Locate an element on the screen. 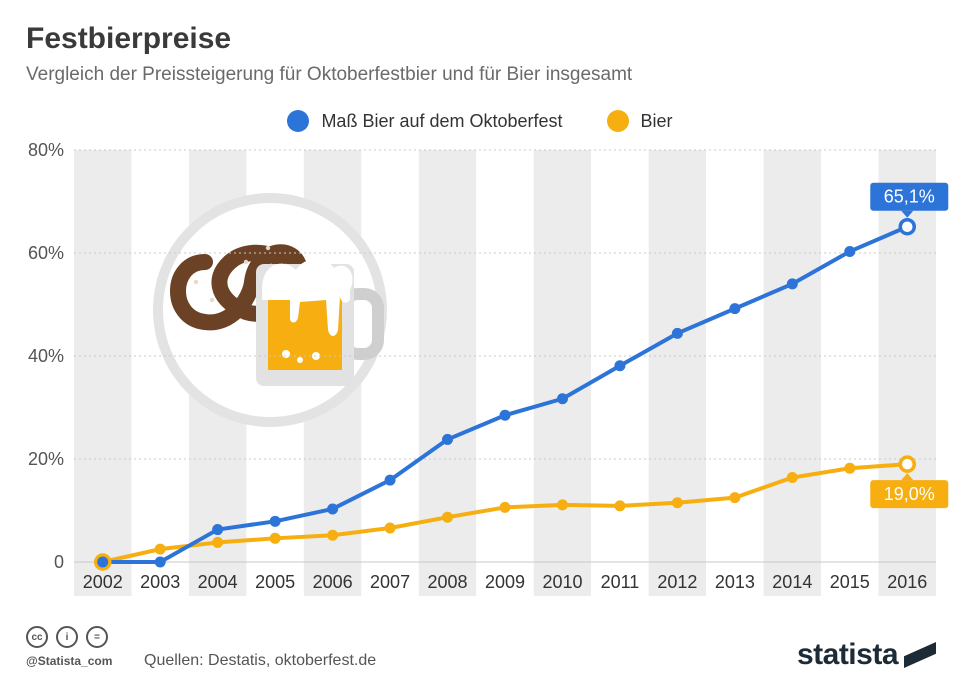 Image resolution: width=960 pixels, height=684 pixels. end-label-text: 65,1% is located at coordinates (909, 197).